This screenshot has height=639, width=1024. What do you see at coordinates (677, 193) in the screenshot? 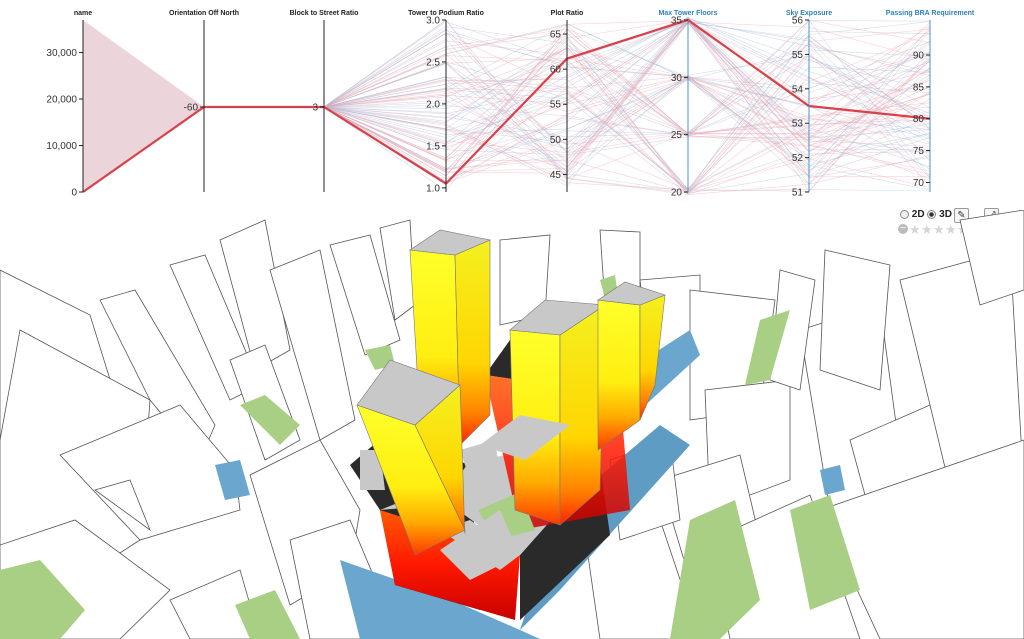
I see `tick-label: 20` at bounding box center [677, 193].